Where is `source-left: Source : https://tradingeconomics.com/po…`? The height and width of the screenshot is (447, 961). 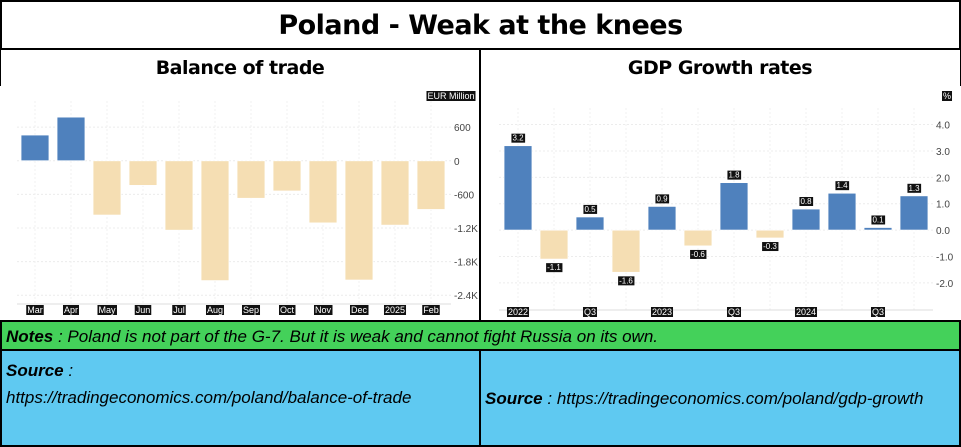
source-left: Source : https://tradingeconomics.com/po… is located at coordinates (240, 398).